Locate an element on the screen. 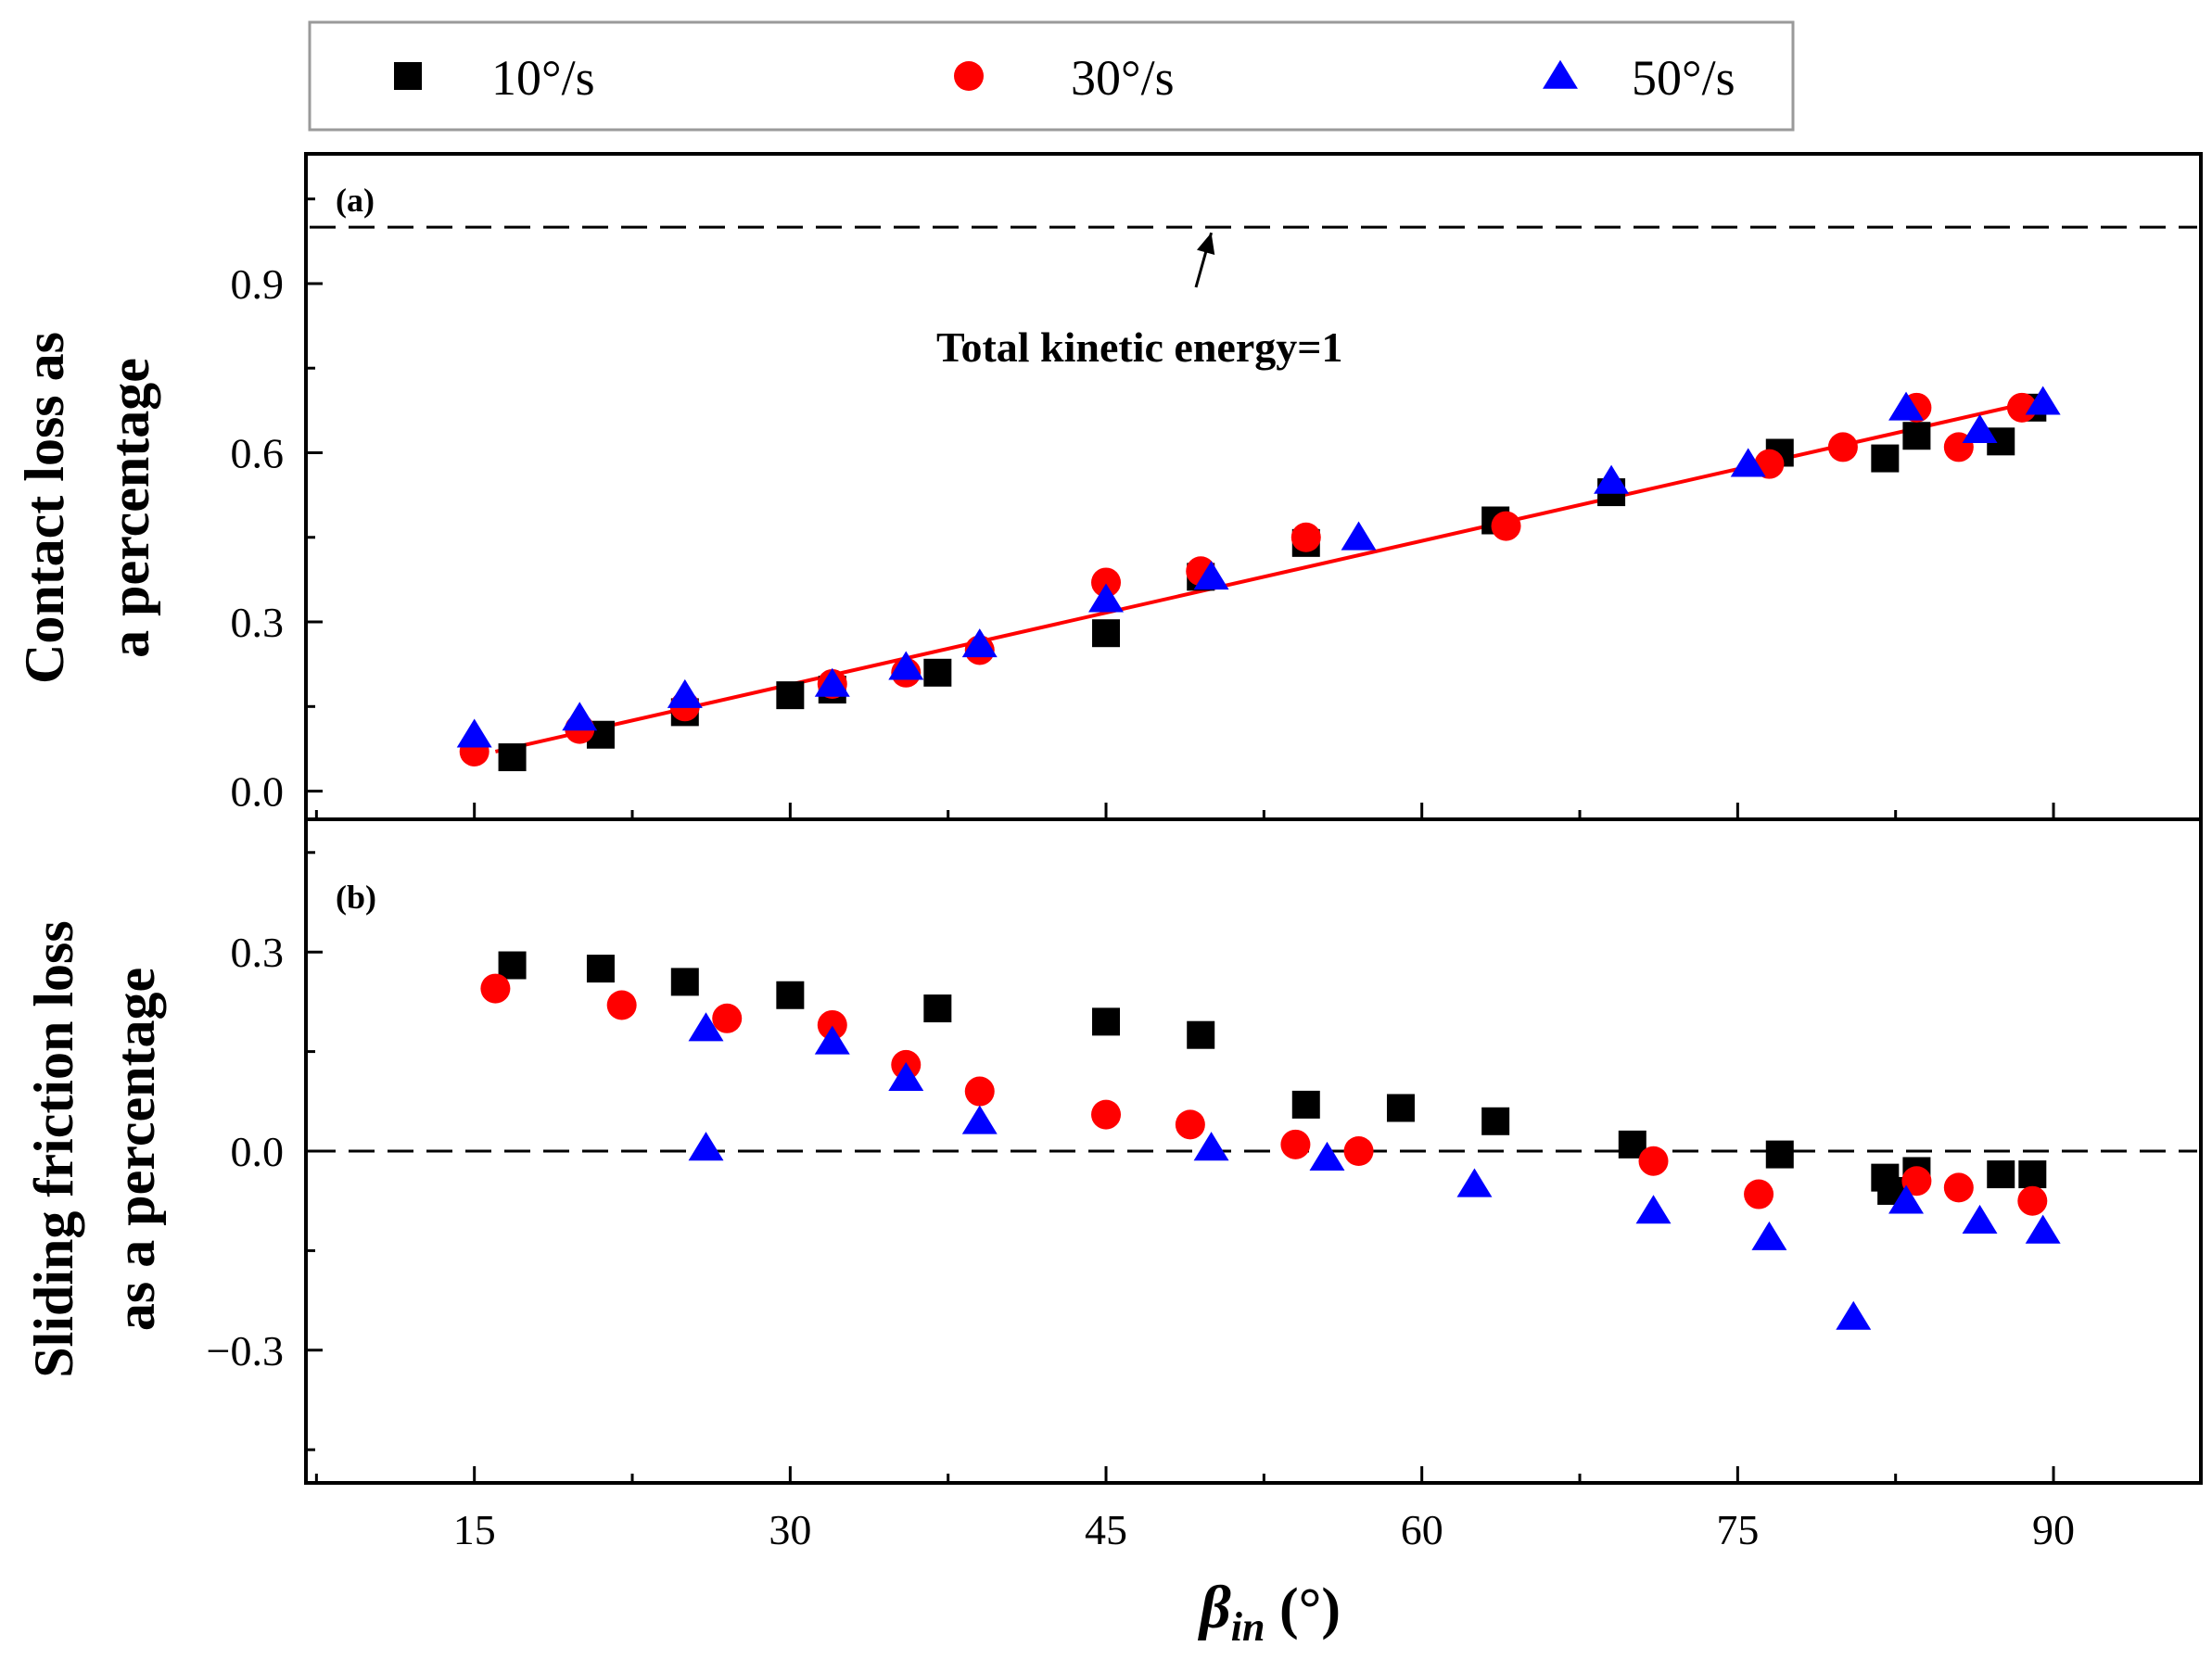  panel-a-y-tick-label: 0.3 is located at coordinates (258, 622).